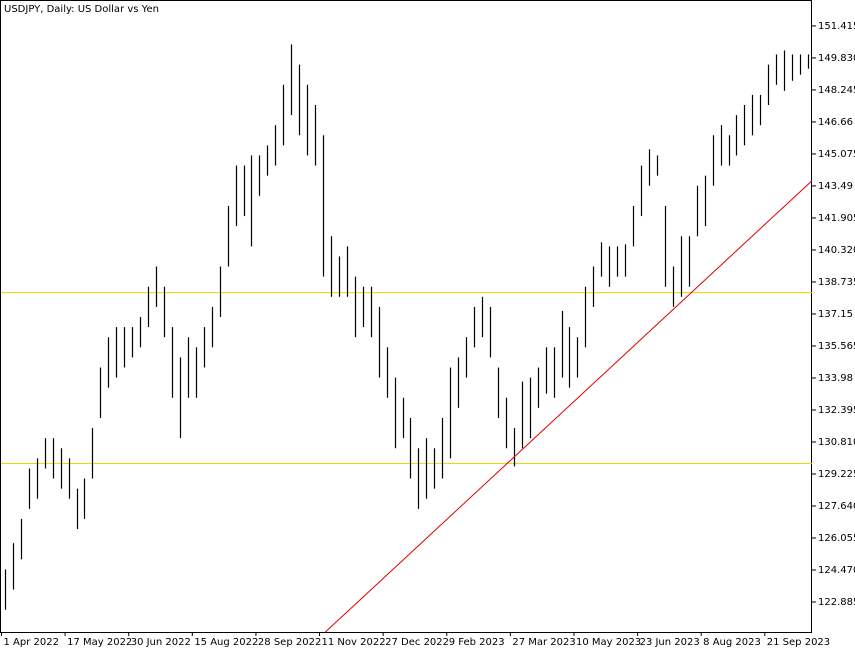  Describe the element at coordinates (99, 642) in the screenshot. I see `x-tick-label: 17 May 2022` at that location.